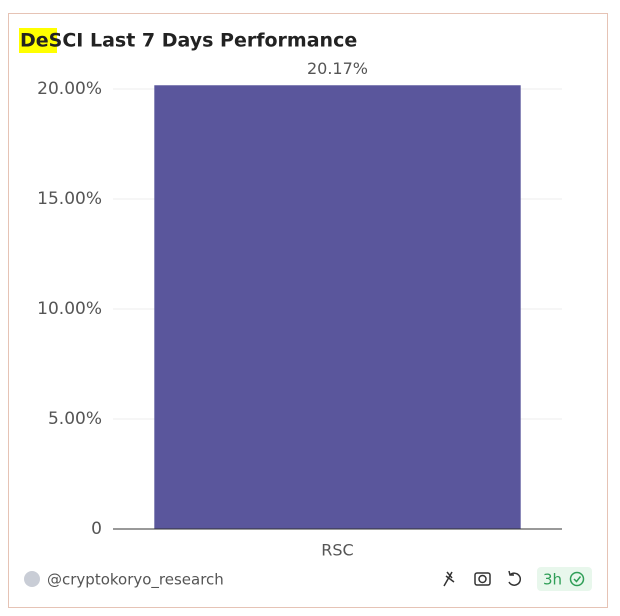  Describe the element at coordinates (337, 550) in the screenshot. I see `x-tick-label: RSC` at that location.